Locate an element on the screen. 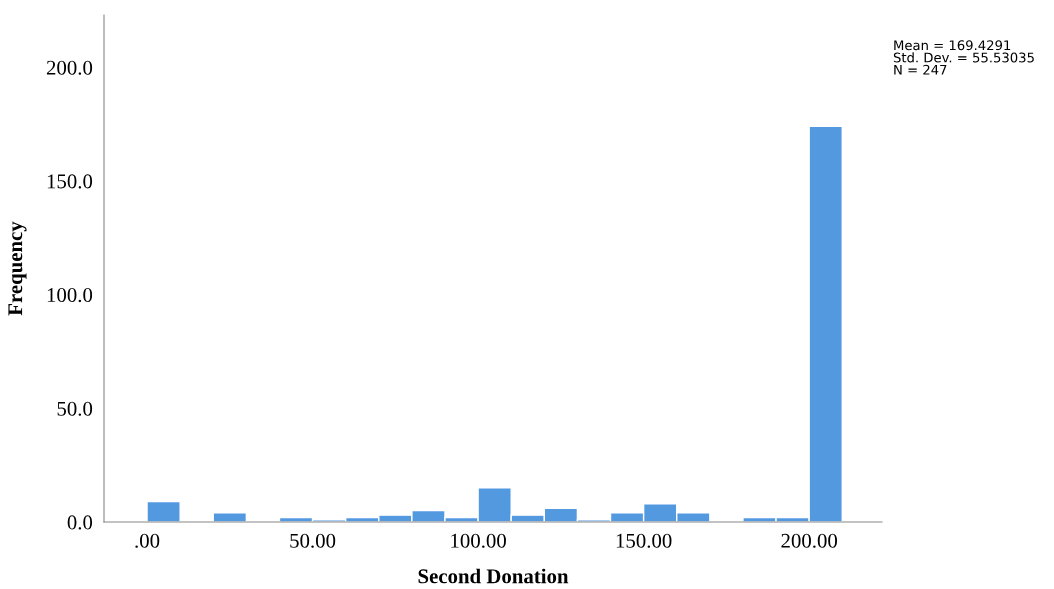  x-tick-label: 100.00 is located at coordinates (478, 540).